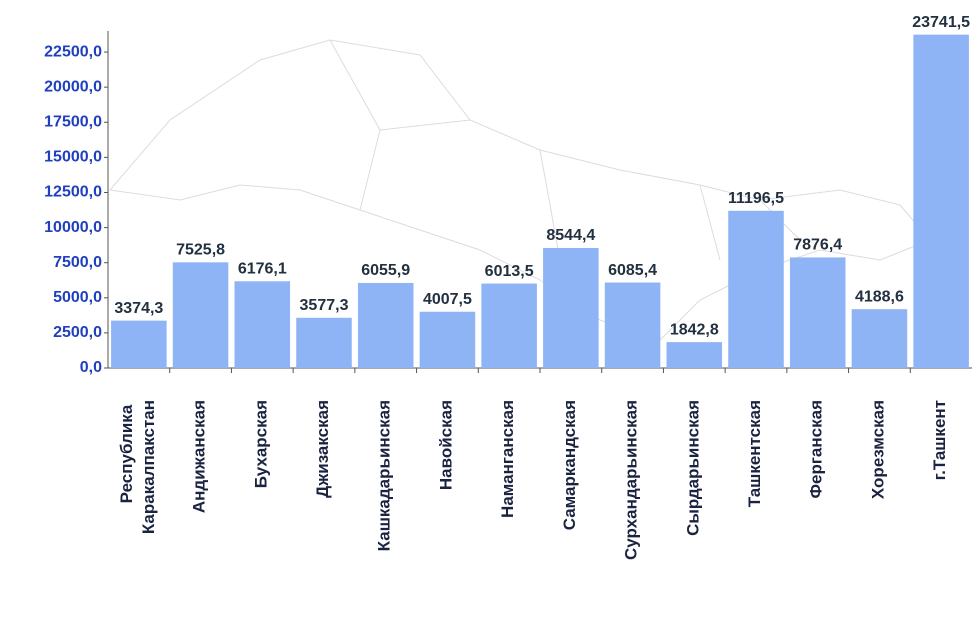  I want to click on value-label: 3577,3, so click(324, 305).